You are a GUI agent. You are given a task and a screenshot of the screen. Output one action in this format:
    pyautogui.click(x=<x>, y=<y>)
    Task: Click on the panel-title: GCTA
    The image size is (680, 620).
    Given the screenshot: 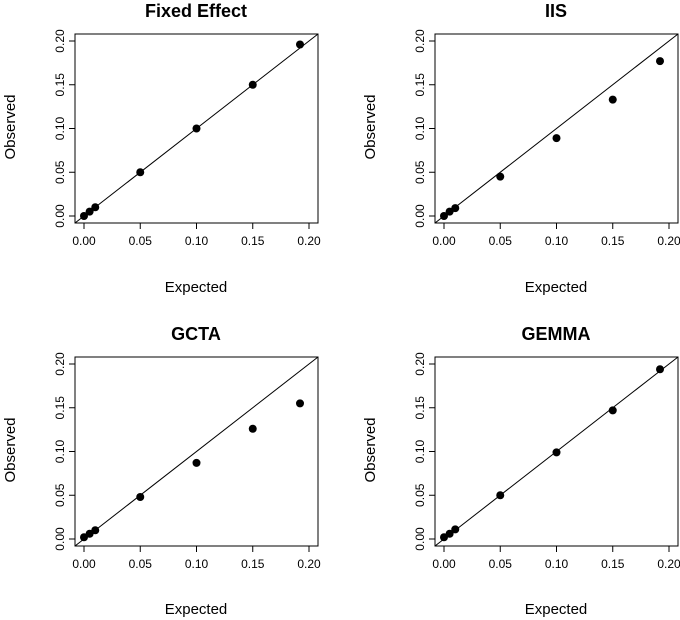 What is the action you would take?
    pyautogui.click(x=196, y=334)
    